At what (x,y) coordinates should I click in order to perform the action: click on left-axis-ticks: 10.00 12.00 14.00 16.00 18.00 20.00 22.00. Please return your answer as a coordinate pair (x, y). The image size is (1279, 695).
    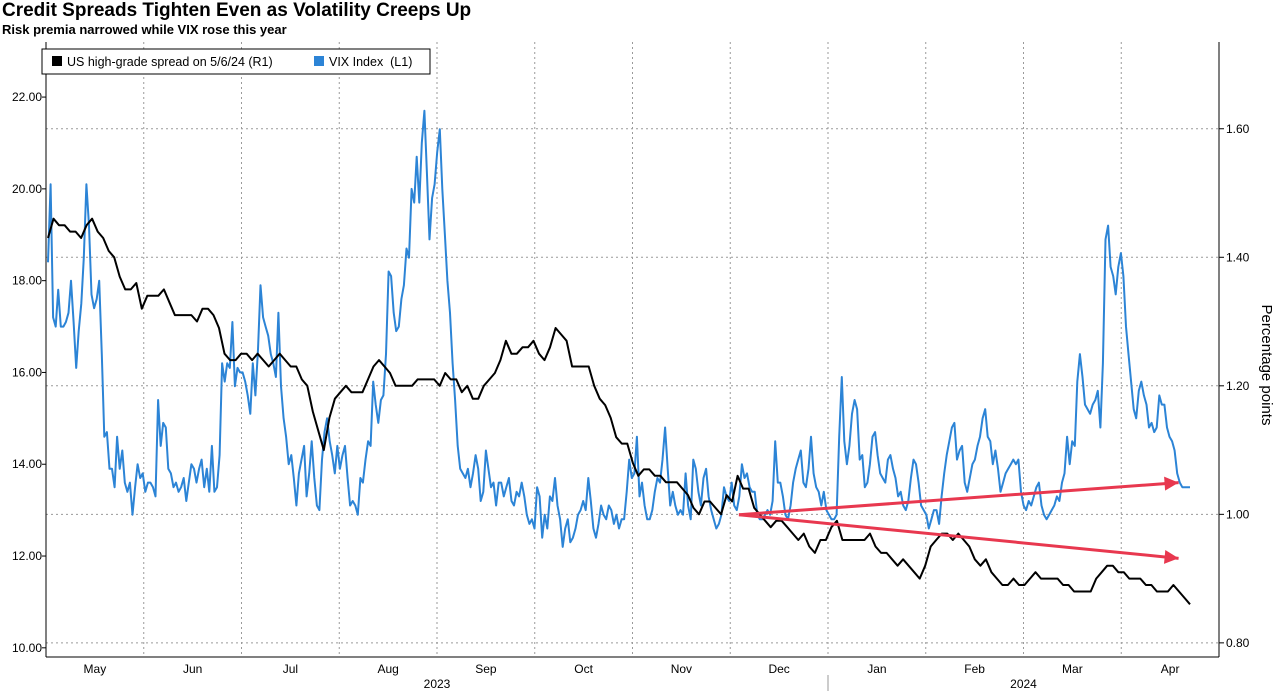
    Looking at the image, I should click on (29, 372).